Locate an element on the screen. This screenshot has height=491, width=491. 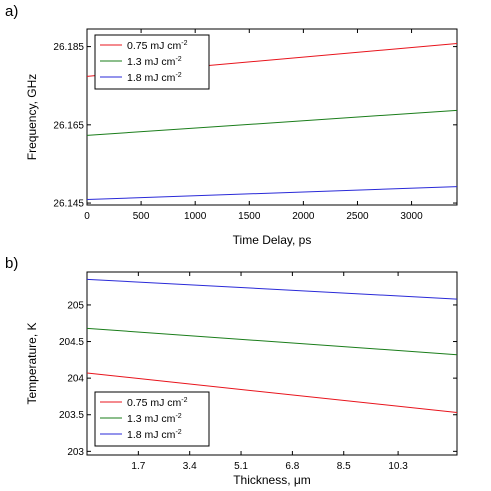
x-tick-label: 5.1 is located at coordinates (241, 466).